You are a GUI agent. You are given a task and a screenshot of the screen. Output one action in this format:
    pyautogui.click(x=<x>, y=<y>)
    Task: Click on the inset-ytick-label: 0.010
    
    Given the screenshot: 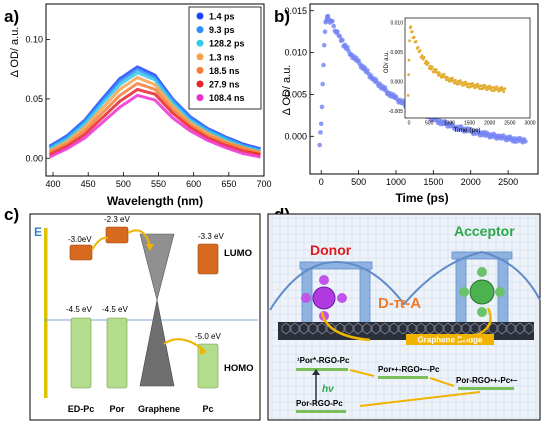 What is the action you would take?
    pyautogui.click(x=396, y=24)
    